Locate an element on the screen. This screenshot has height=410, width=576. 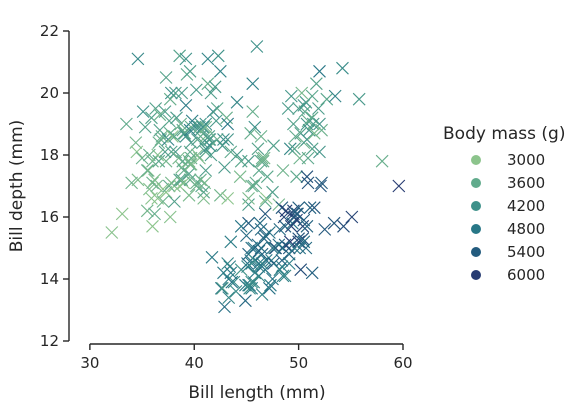
x-tick-label: 30 is located at coordinates (89, 363).